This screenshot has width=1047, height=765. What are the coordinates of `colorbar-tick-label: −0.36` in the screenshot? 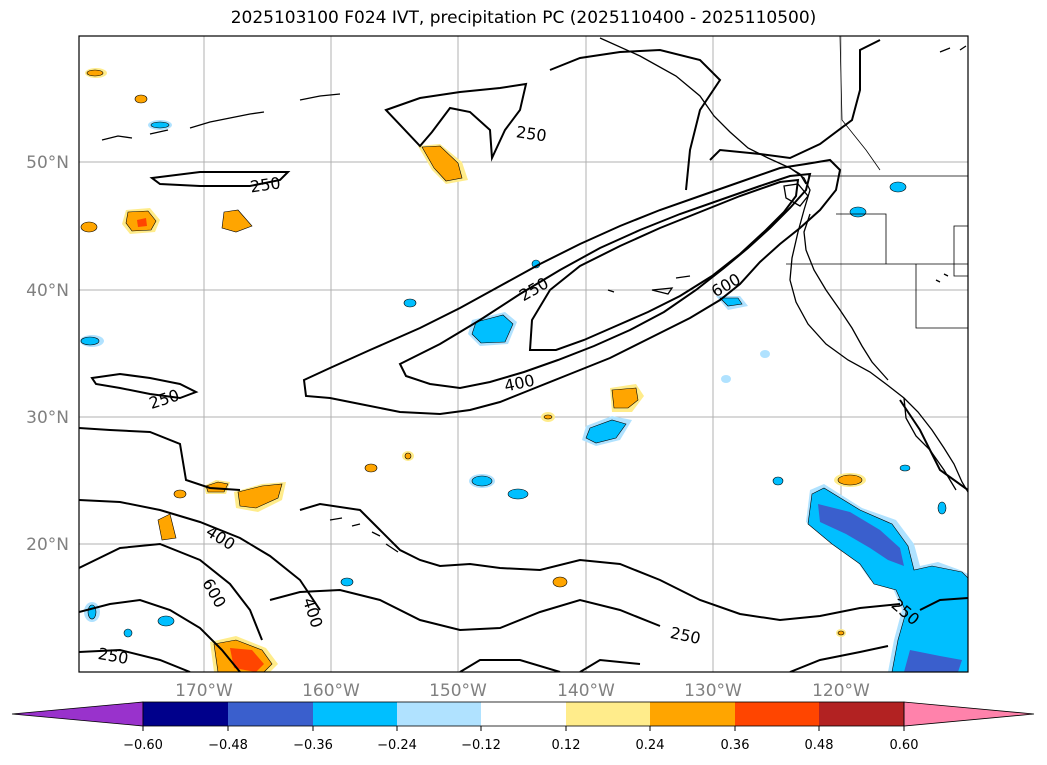 It's located at (313, 745).